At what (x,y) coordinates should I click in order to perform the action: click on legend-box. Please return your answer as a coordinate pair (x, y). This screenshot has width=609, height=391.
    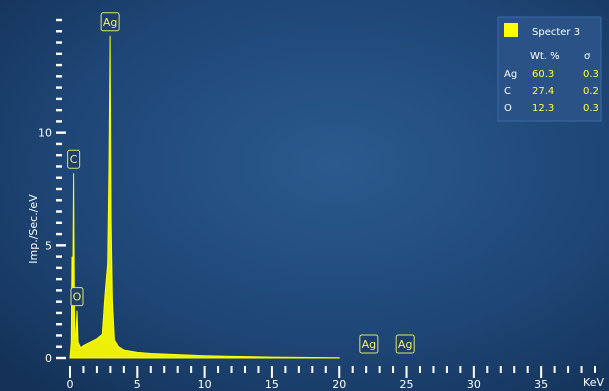
    Looking at the image, I should click on (549, 69).